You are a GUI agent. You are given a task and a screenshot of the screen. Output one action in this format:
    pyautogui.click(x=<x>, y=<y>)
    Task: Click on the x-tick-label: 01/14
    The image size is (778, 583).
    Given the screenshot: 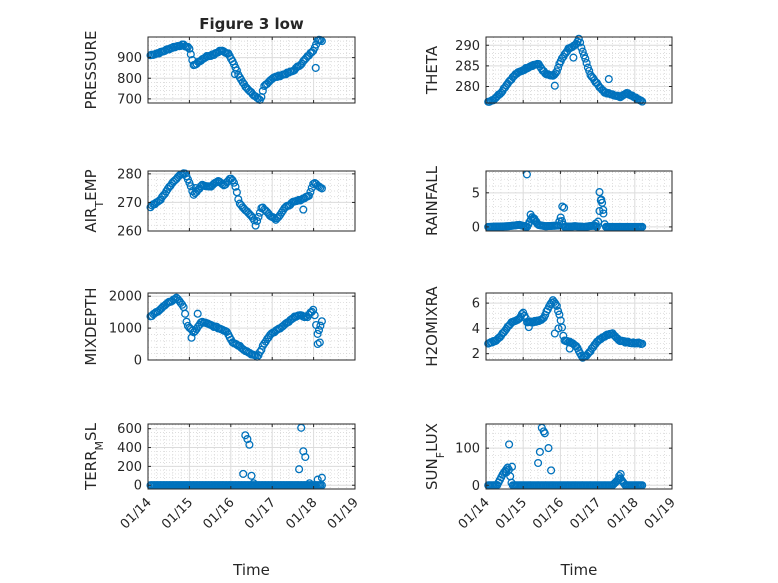 What is the action you would take?
    pyautogui.click(x=136, y=513)
    